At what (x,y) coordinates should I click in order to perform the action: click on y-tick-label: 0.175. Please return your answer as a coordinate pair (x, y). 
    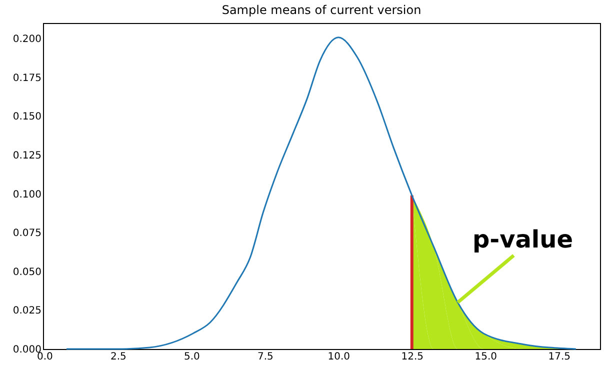
    Looking at the image, I should click on (27, 78).